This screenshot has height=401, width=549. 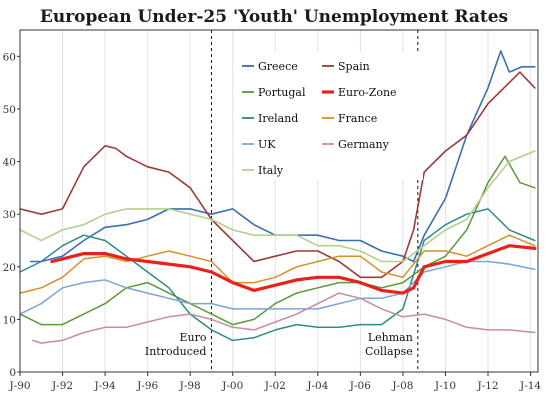 What do you see at coordinates (9, 215) in the screenshot?
I see `y-tick-label: 30` at bounding box center [9, 215].